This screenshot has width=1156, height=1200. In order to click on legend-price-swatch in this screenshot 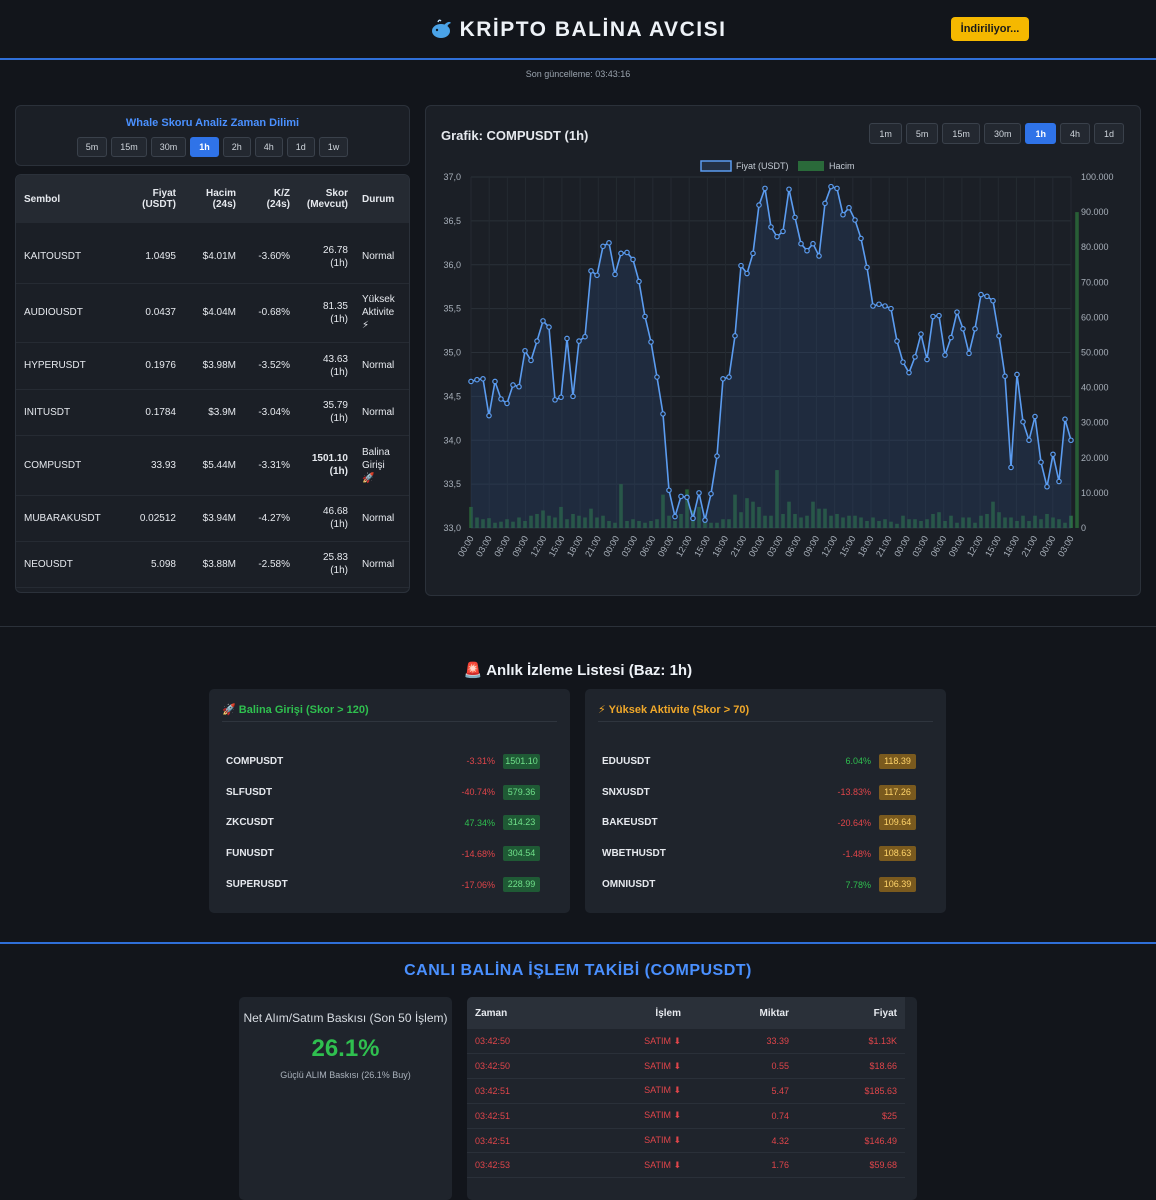, I will do `click(716, 166)`.